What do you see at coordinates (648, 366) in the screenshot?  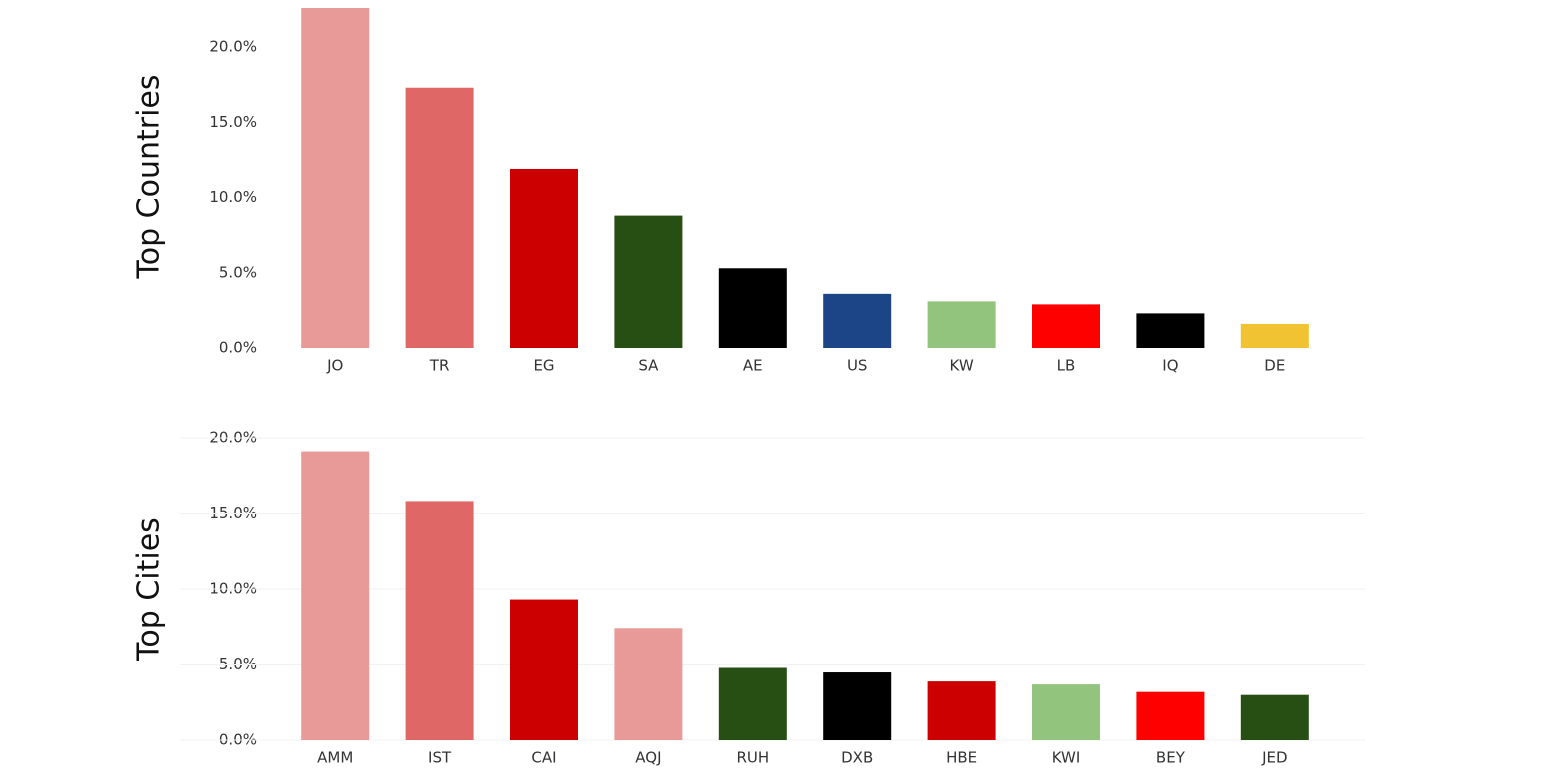 I see `x-tick-label: SA` at bounding box center [648, 366].